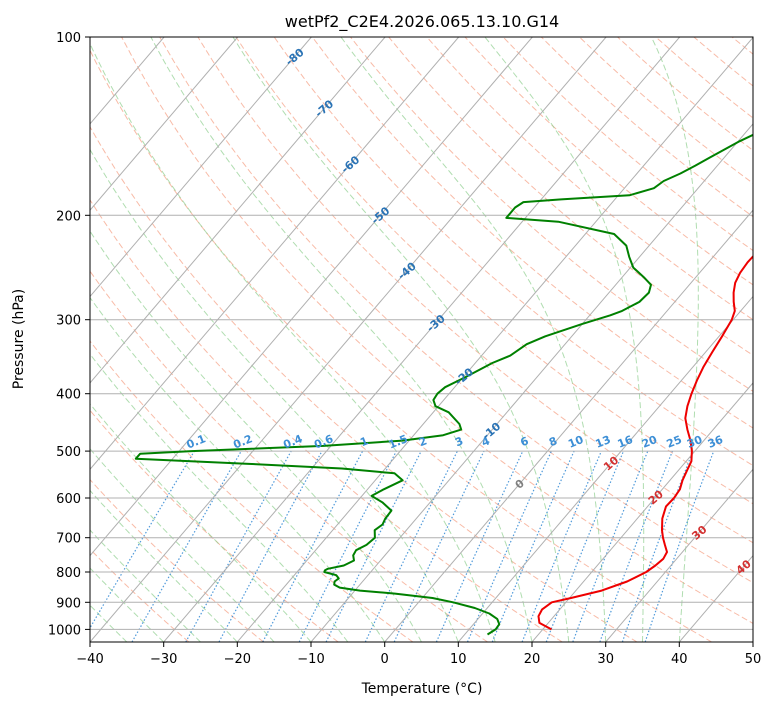  I want to click on x-tick-label: −10, so click(310, 659).